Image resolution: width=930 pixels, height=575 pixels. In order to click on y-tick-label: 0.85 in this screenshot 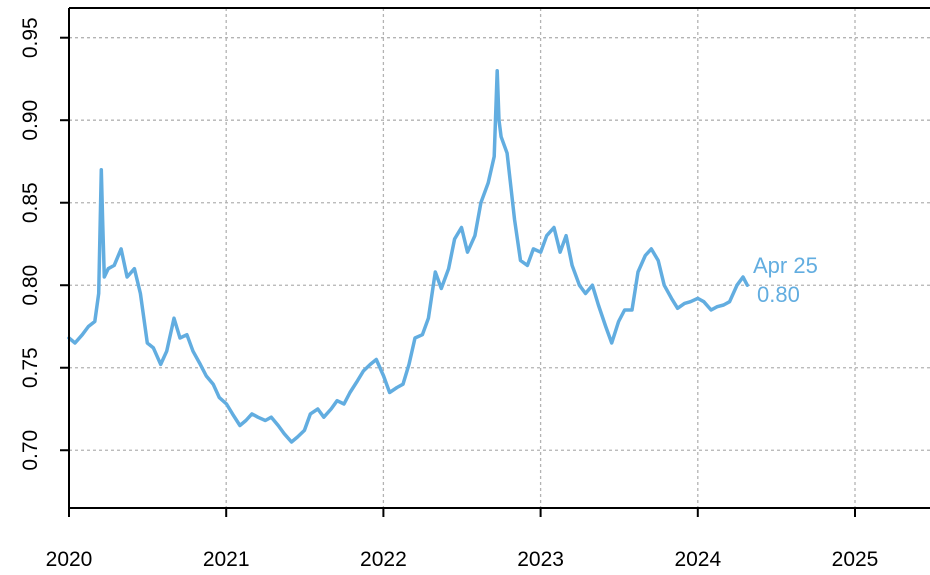, I will do `click(30, 202)`.